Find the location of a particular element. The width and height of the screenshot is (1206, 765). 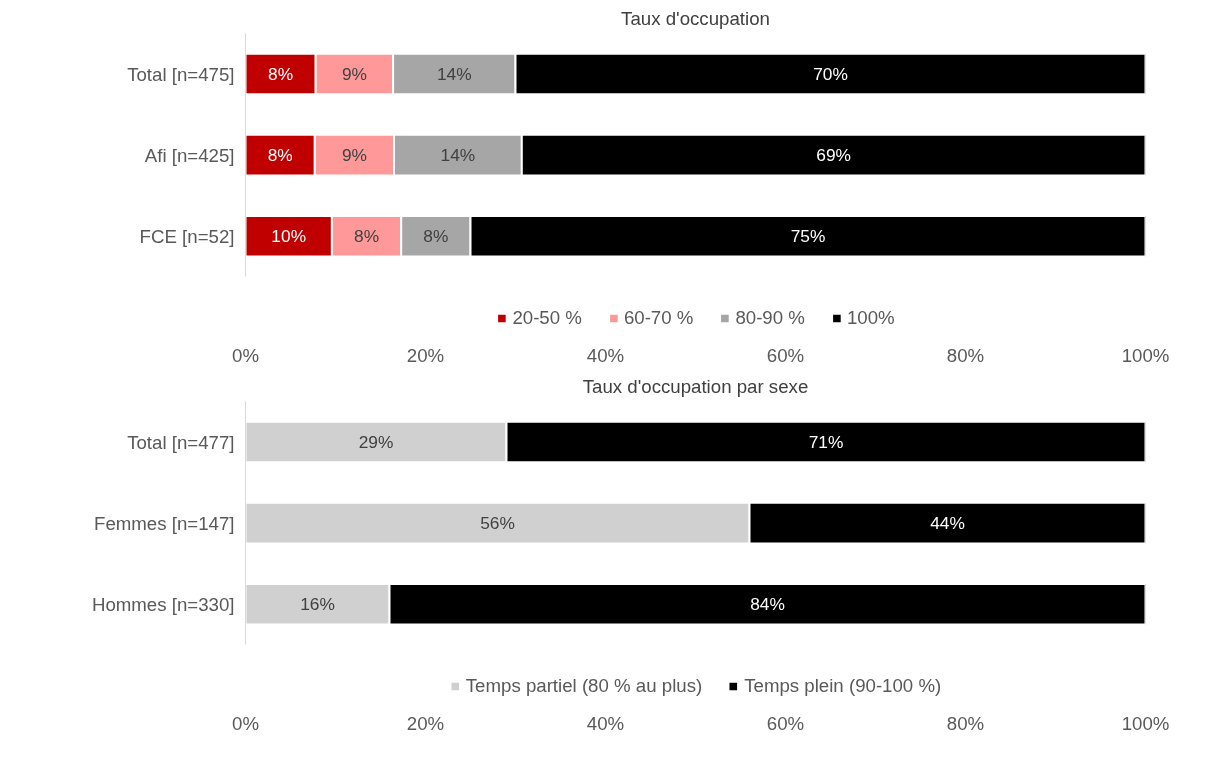

chart-title: Taux d'occupation is located at coordinates (695, 18).